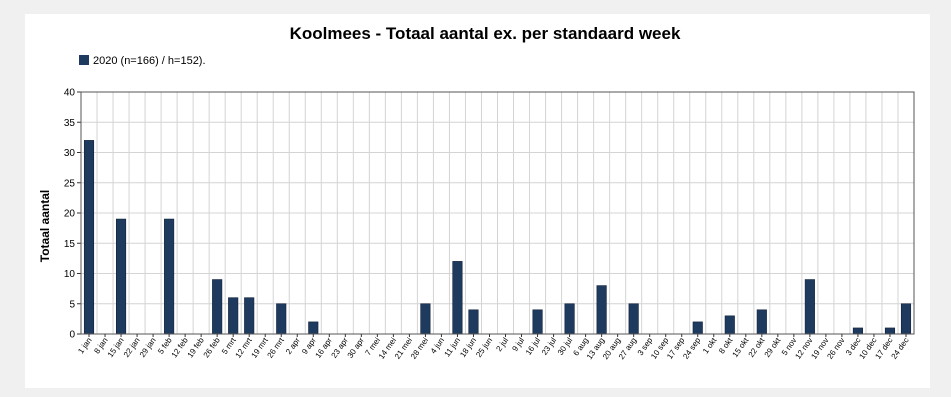 The height and width of the screenshot is (397, 951). What do you see at coordinates (84, 60) in the screenshot?
I see `legend-swatch` at bounding box center [84, 60].